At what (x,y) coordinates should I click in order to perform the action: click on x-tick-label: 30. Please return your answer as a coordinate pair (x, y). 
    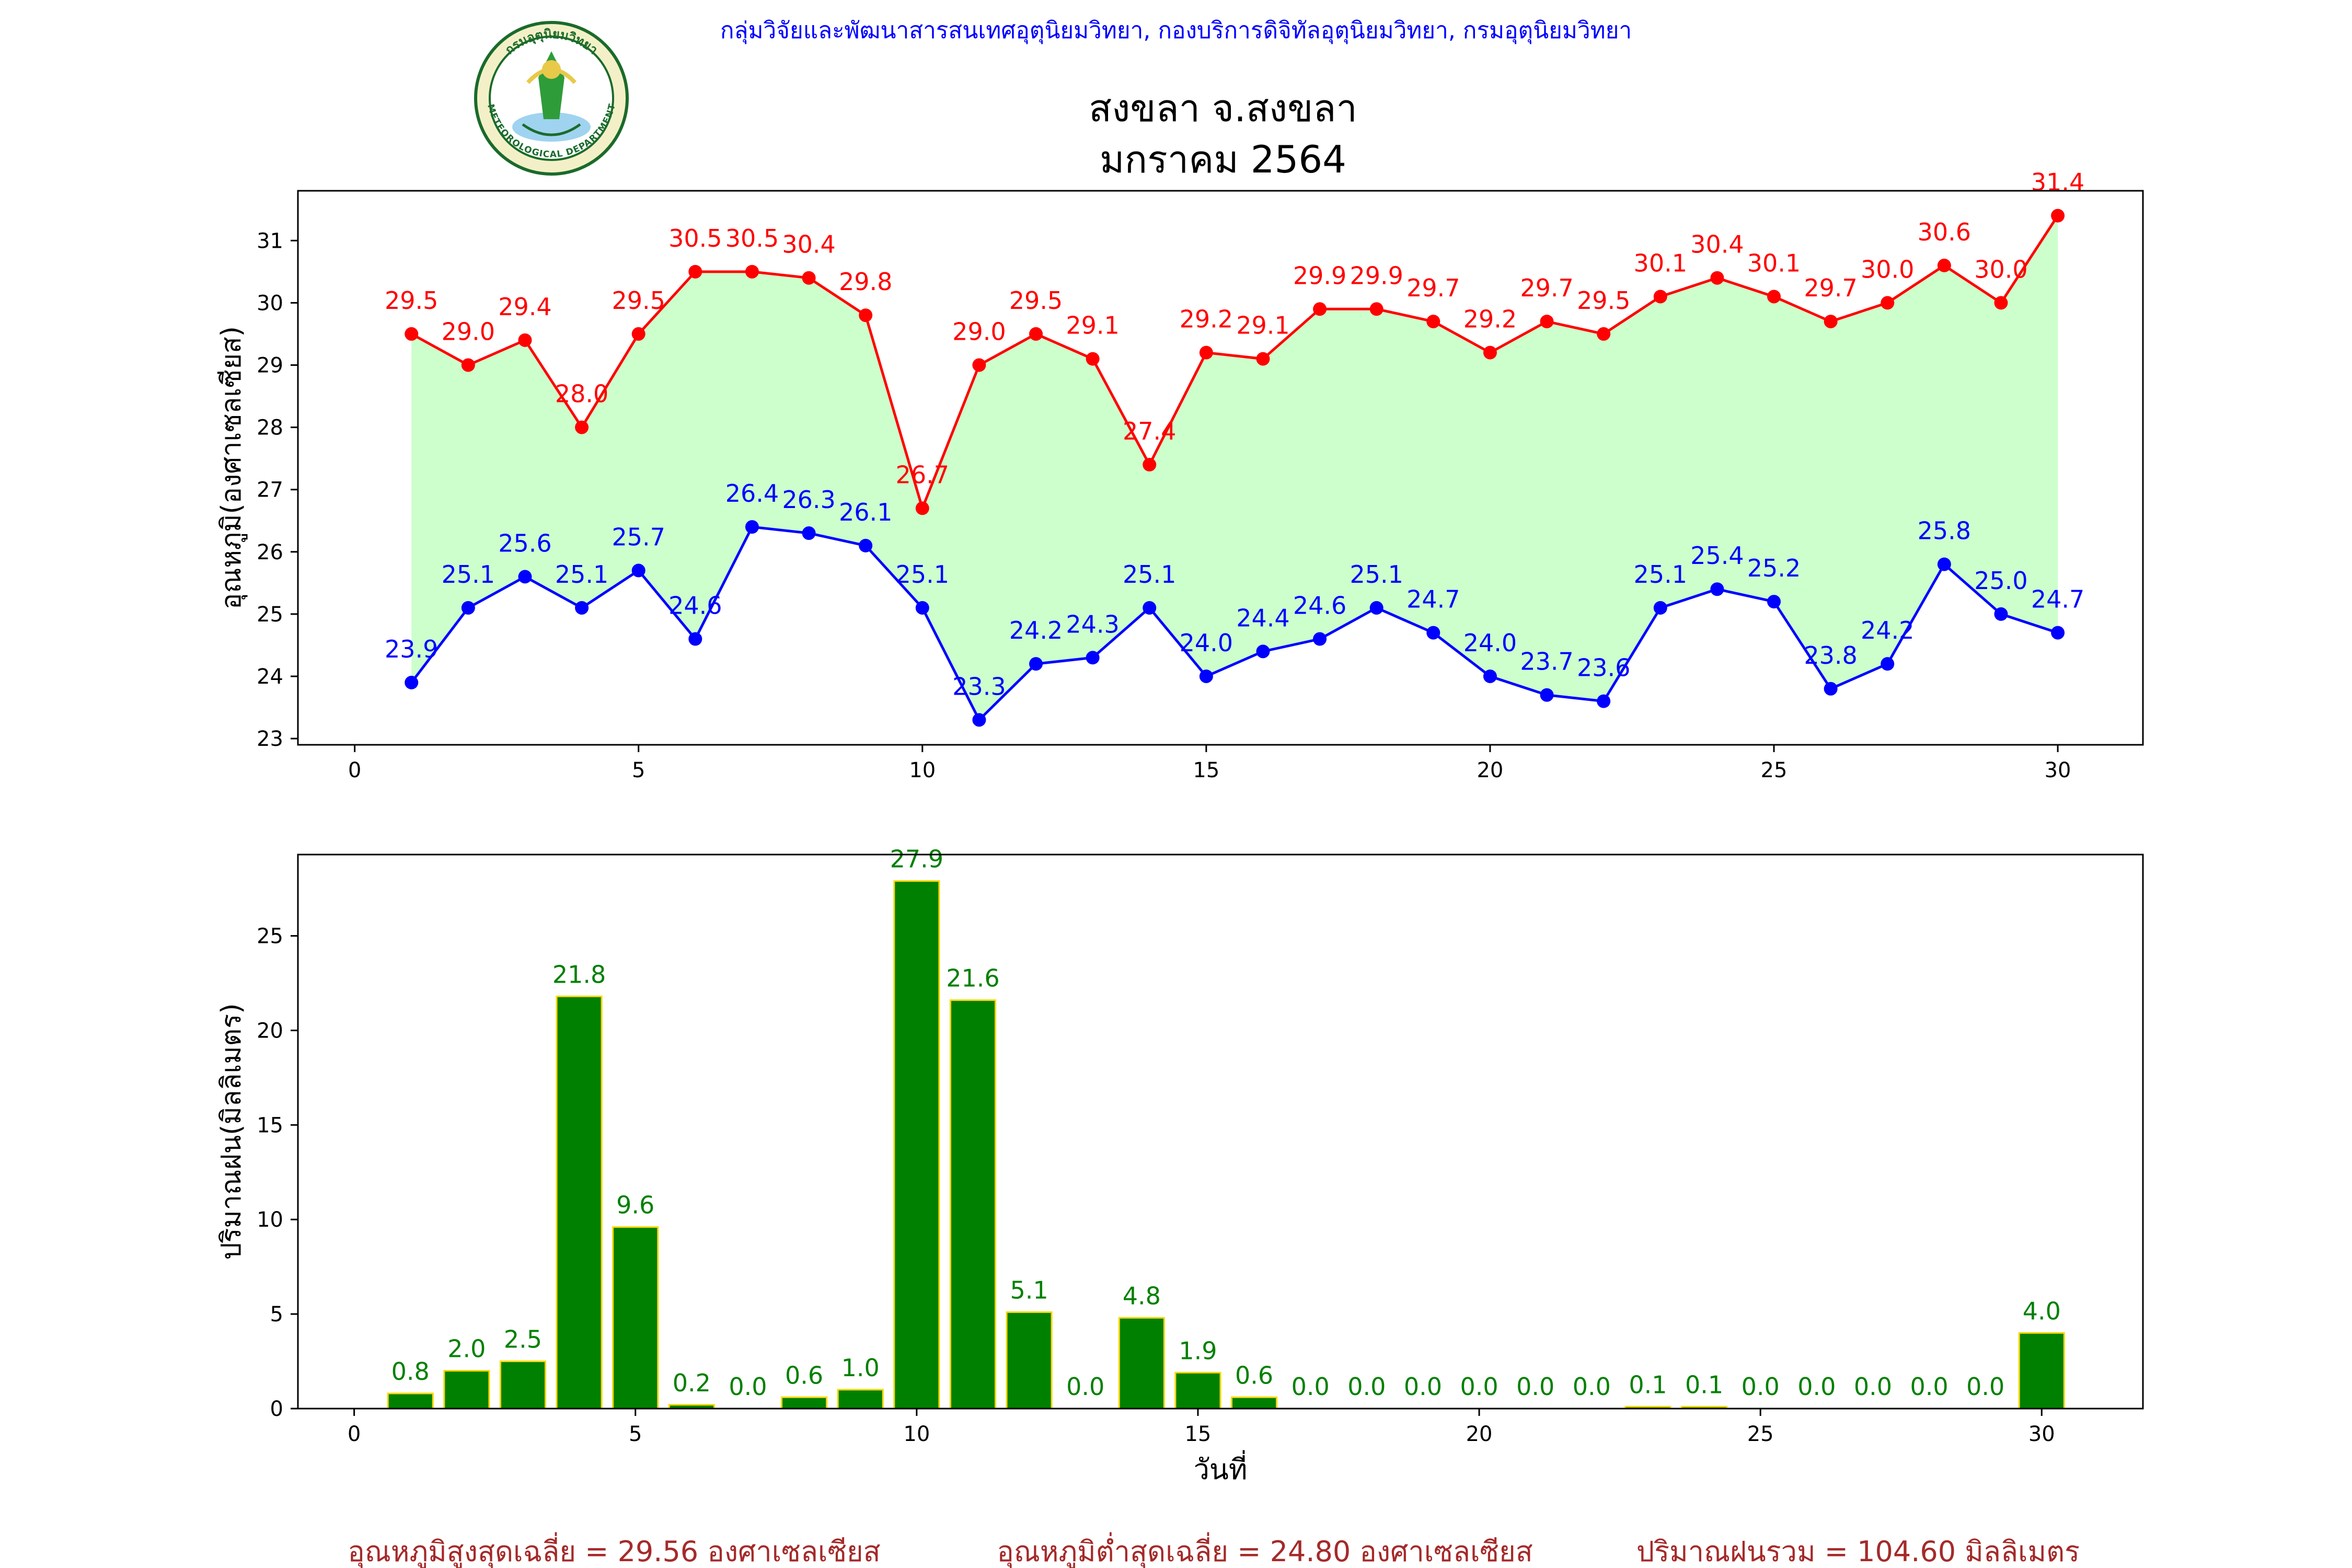
    Looking at the image, I should click on (2058, 770).